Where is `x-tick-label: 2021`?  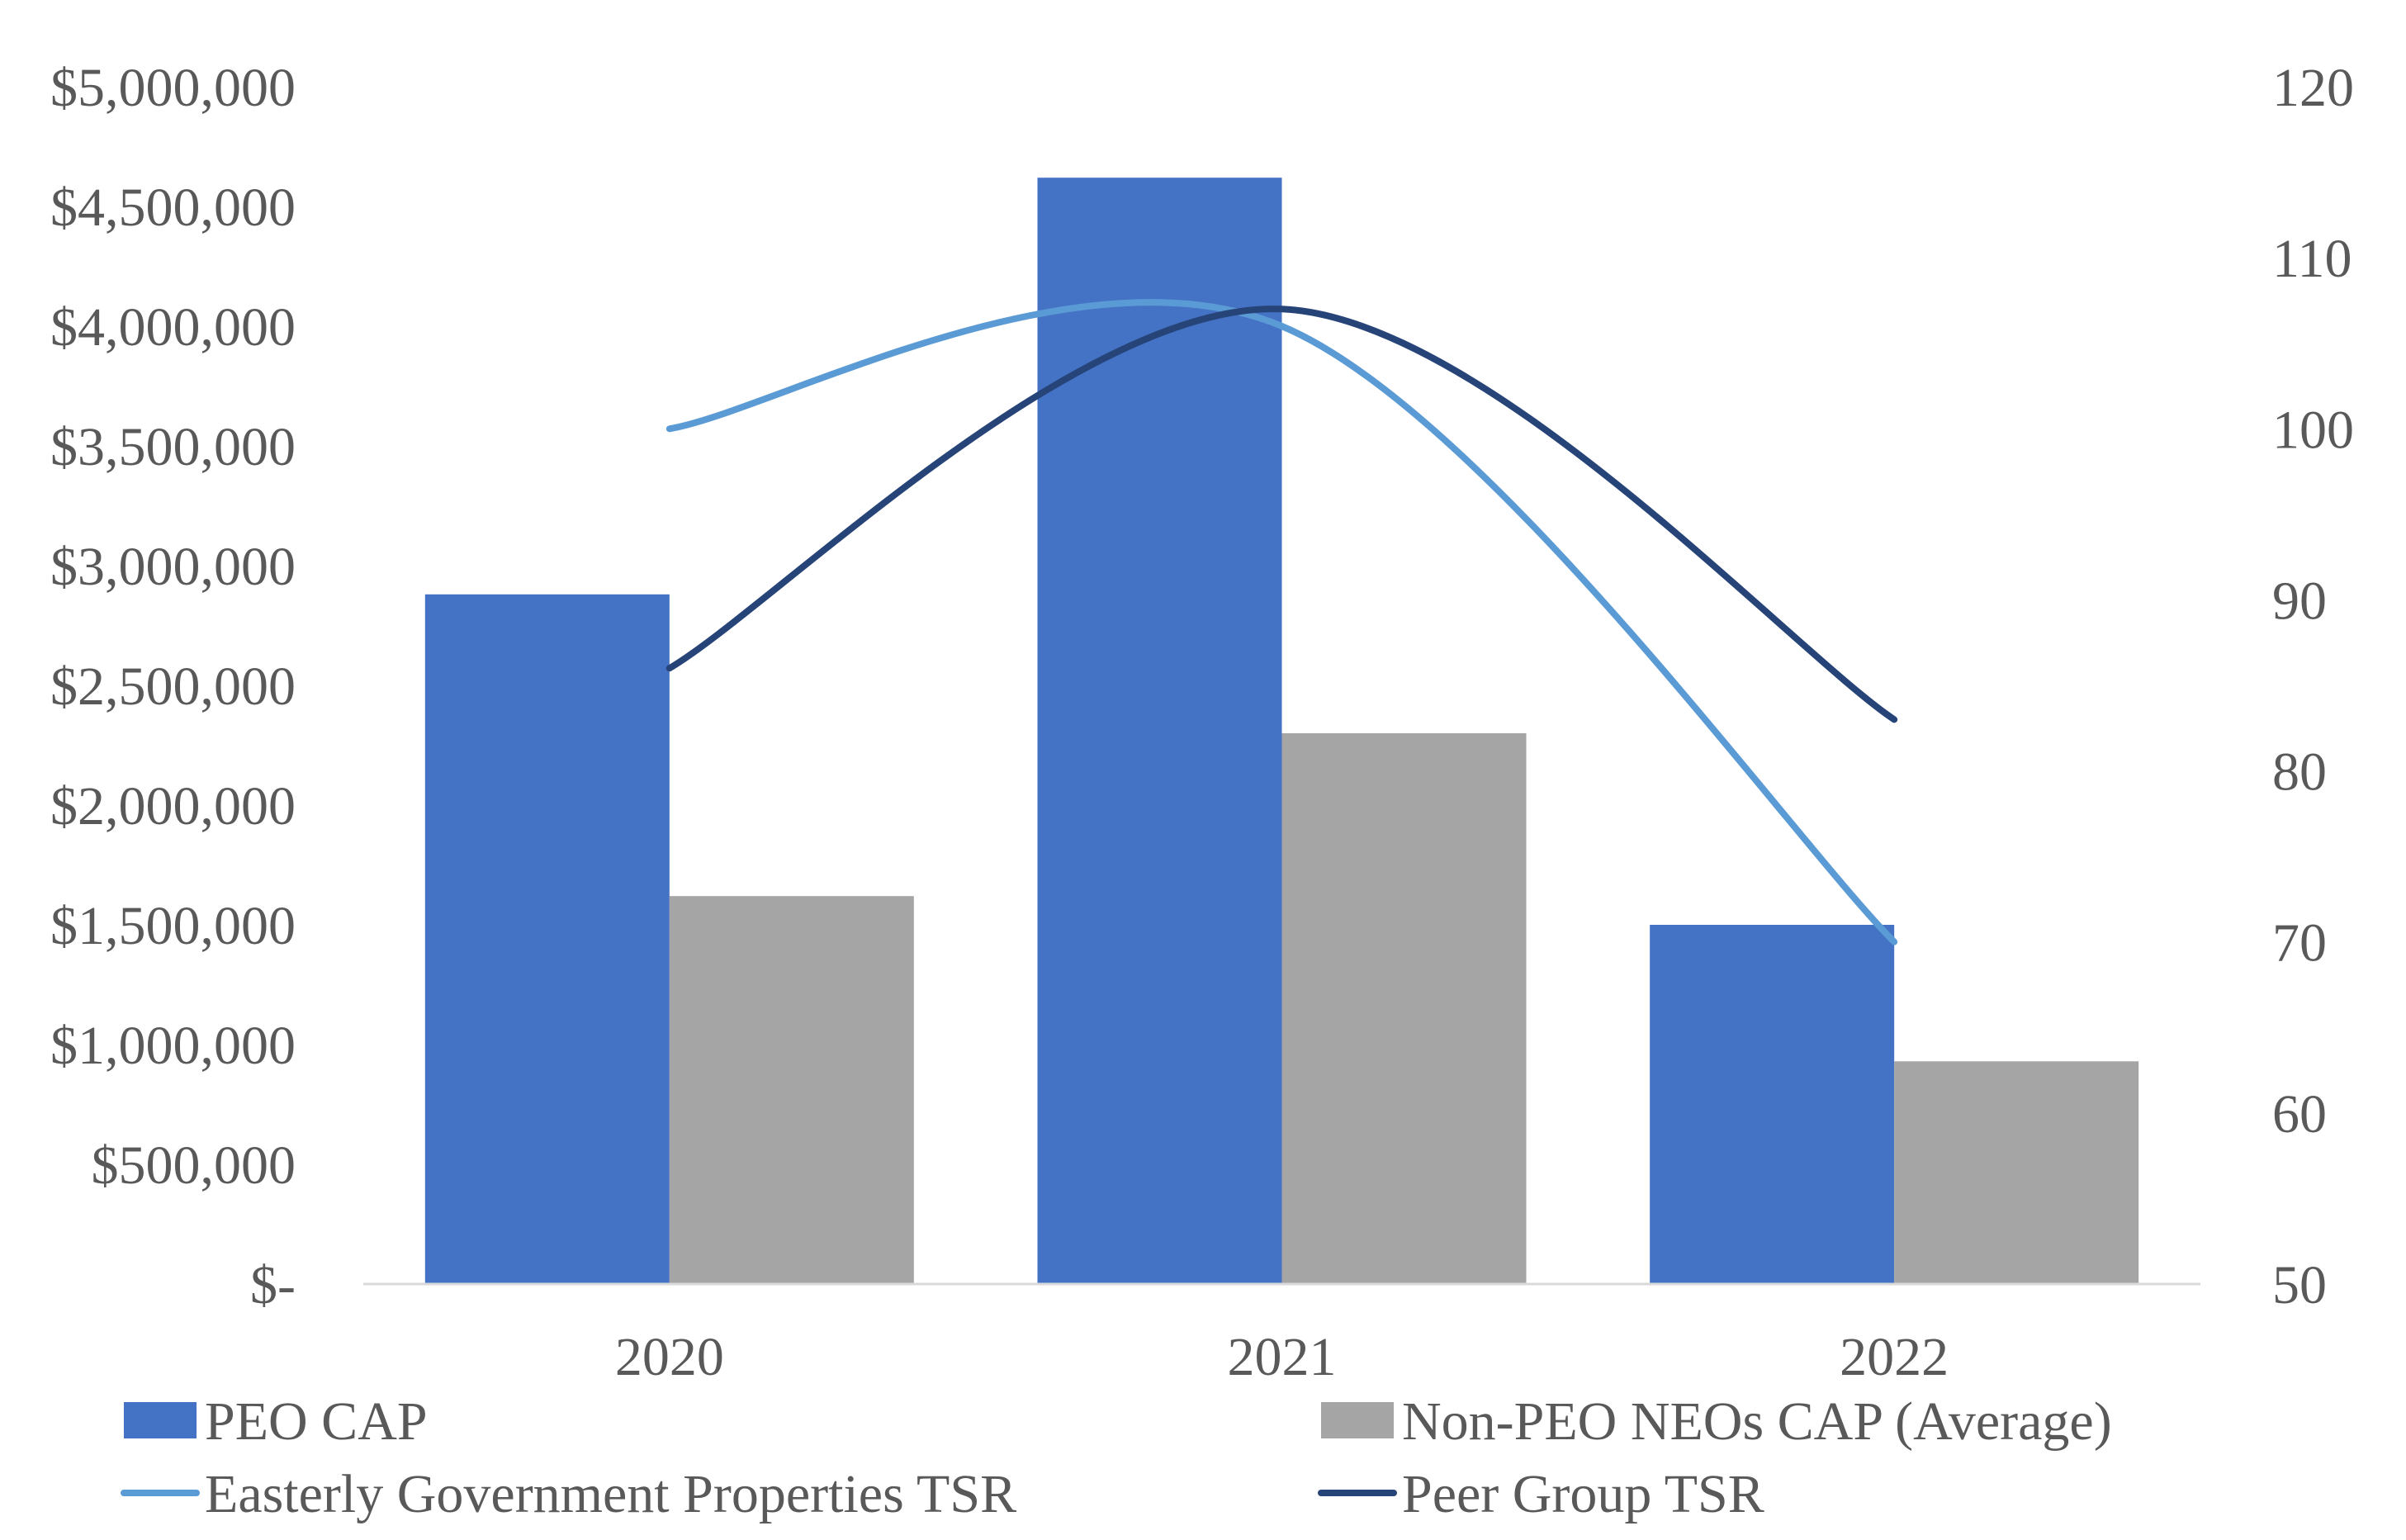
x-tick-label: 2021 is located at coordinates (1283, 1357).